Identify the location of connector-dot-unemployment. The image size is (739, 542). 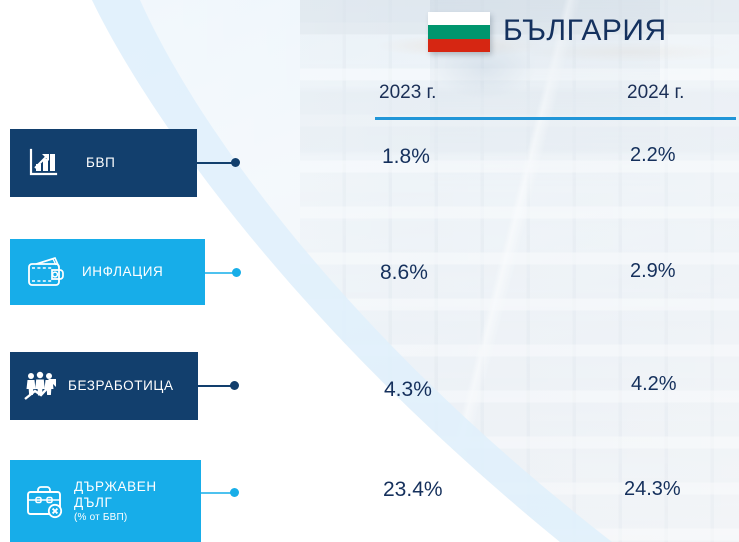
(234, 385).